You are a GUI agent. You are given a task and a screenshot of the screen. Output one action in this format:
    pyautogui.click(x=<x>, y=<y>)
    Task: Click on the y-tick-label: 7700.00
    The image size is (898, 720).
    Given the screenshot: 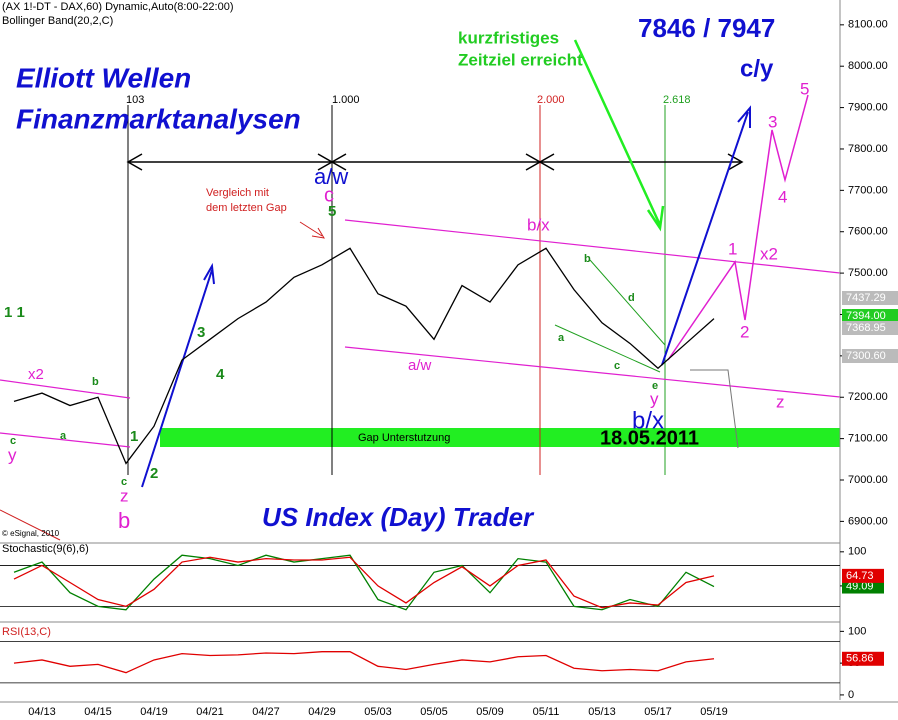 What is the action you would take?
    pyautogui.click(x=868, y=190)
    